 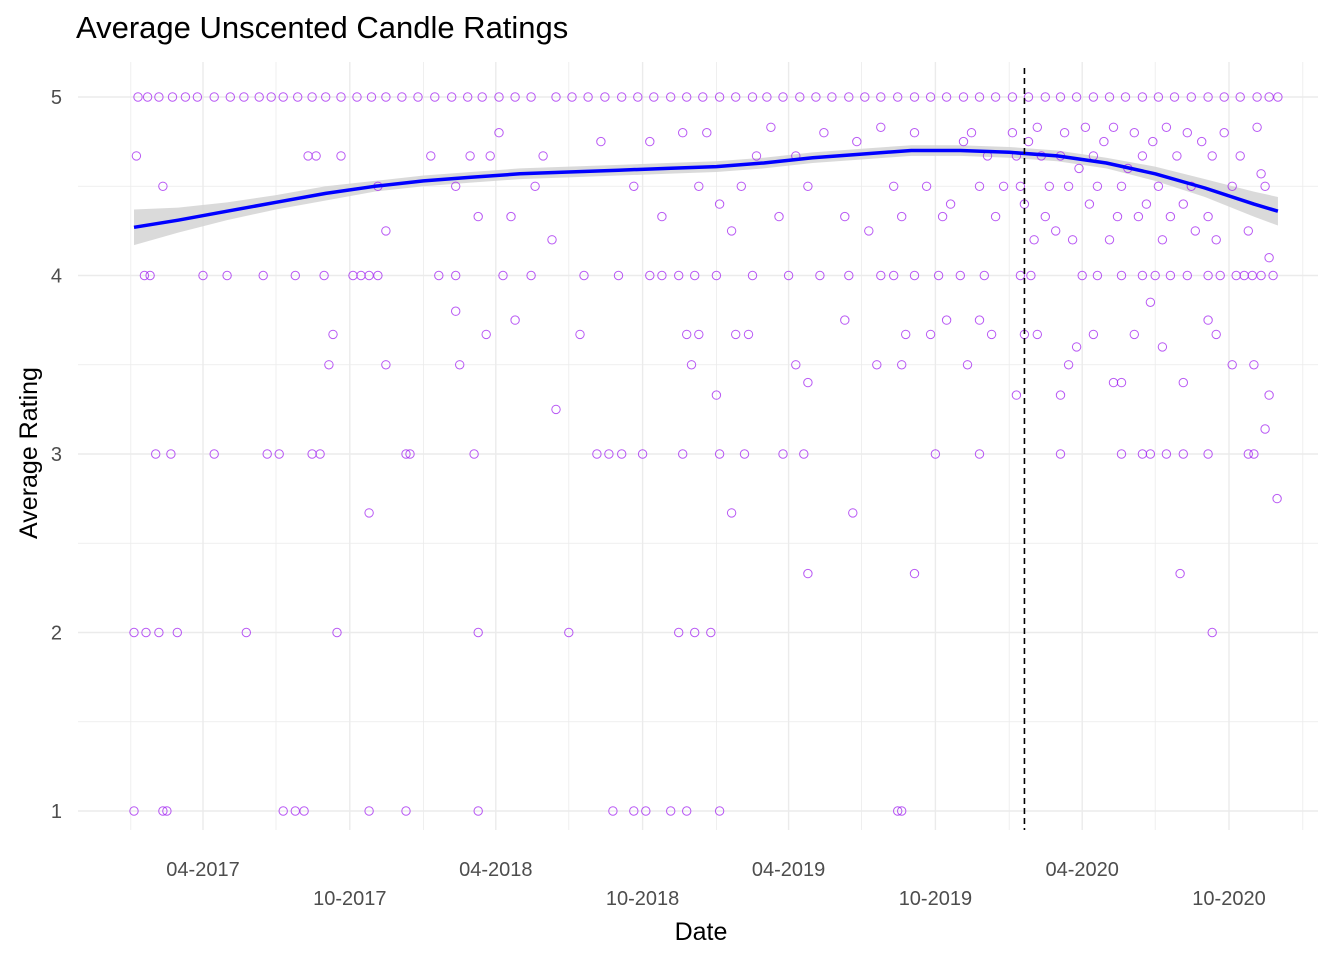 What do you see at coordinates (56, 812) in the screenshot?
I see `y-tick-label: 1` at bounding box center [56, 812].